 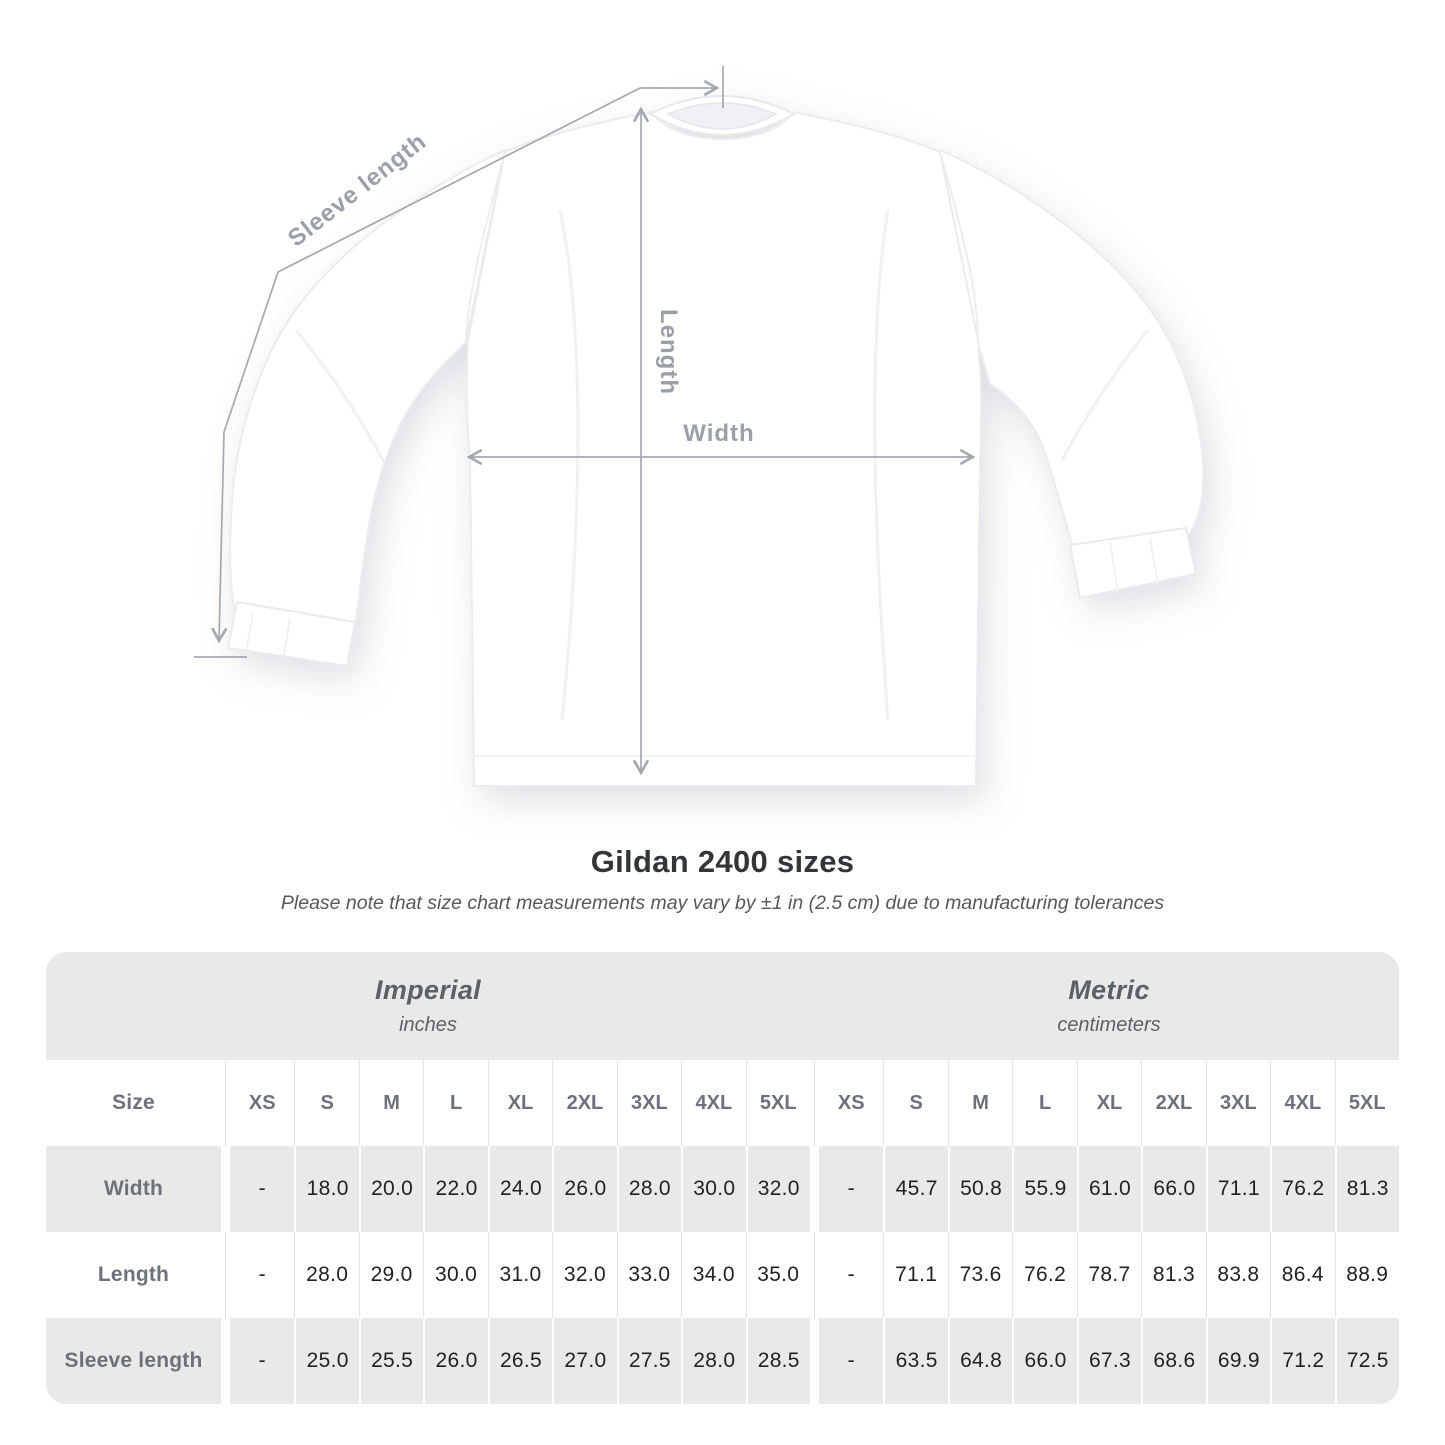 I want to click on size-header-metric-s: S, so click(x=915, y=1103).